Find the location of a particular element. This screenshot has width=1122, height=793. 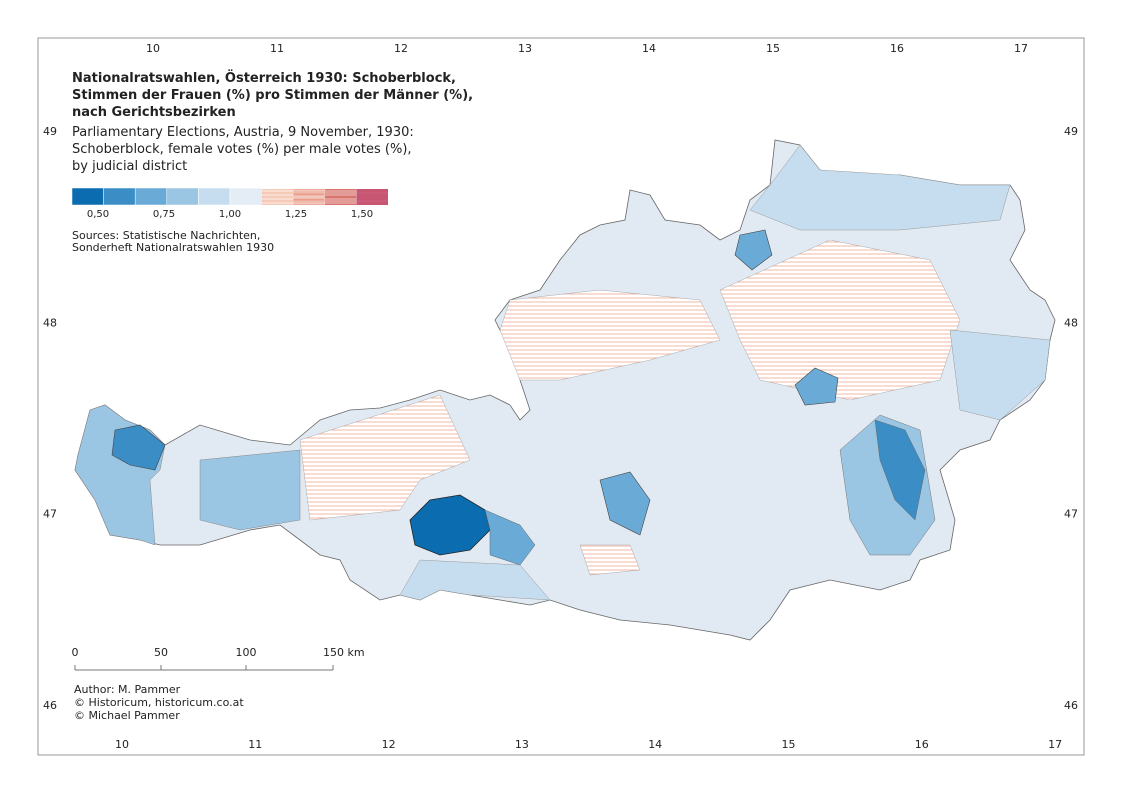

scale-label: 0 is located at coordinates (75, 652).